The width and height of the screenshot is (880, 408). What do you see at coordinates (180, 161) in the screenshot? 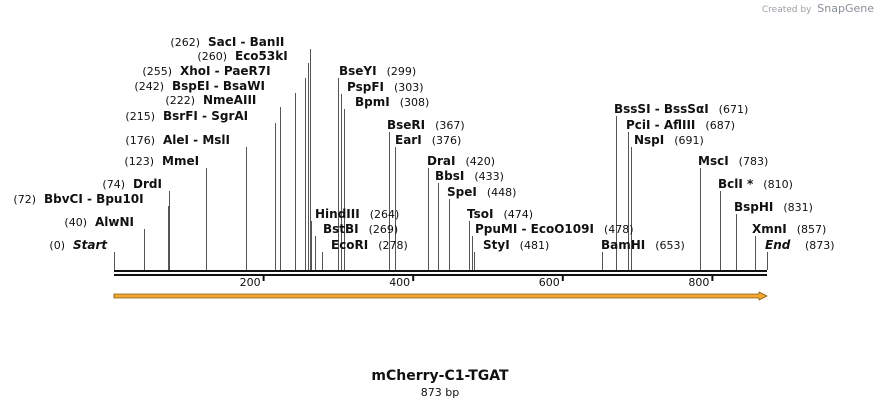
I see `site-name: MmeI` at bounding box center [180, 161].